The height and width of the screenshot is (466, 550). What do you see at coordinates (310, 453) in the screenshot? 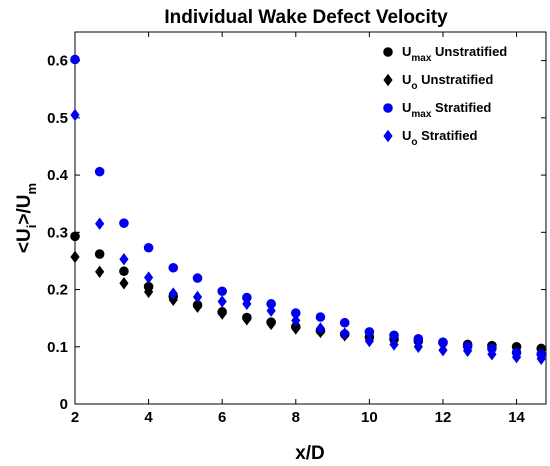
I see `x-axis-label: x/D` at bounding box center [310, 453].